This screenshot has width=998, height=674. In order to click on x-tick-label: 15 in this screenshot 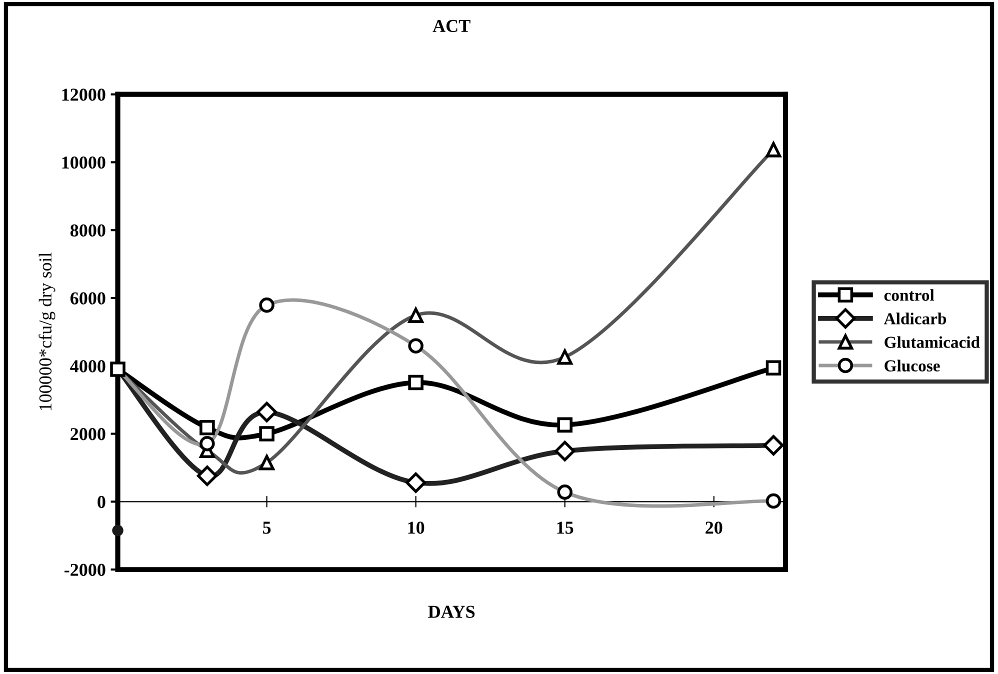, I will do `click(565, 528)`.